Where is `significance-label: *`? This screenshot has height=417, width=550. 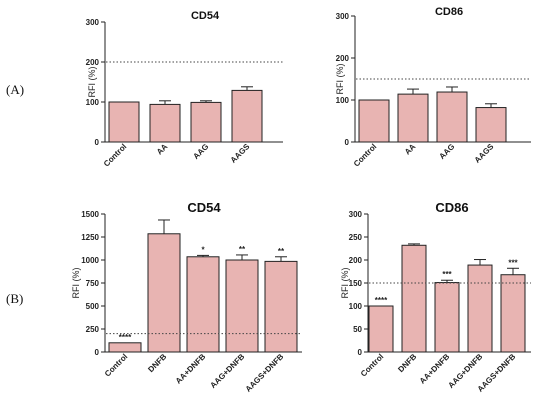 significance-label: * is located at coordinates (203, 249).